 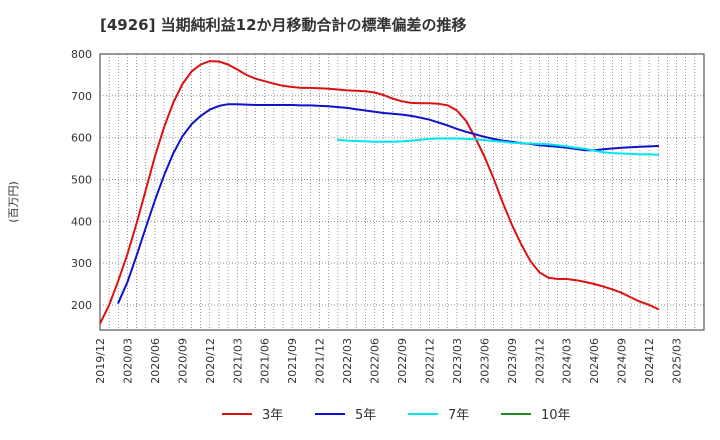 What do you see at coordinates (320, 361) in the screenshot?
I see `x-tick-label: 2021/12` at bounding box center [320, 361].